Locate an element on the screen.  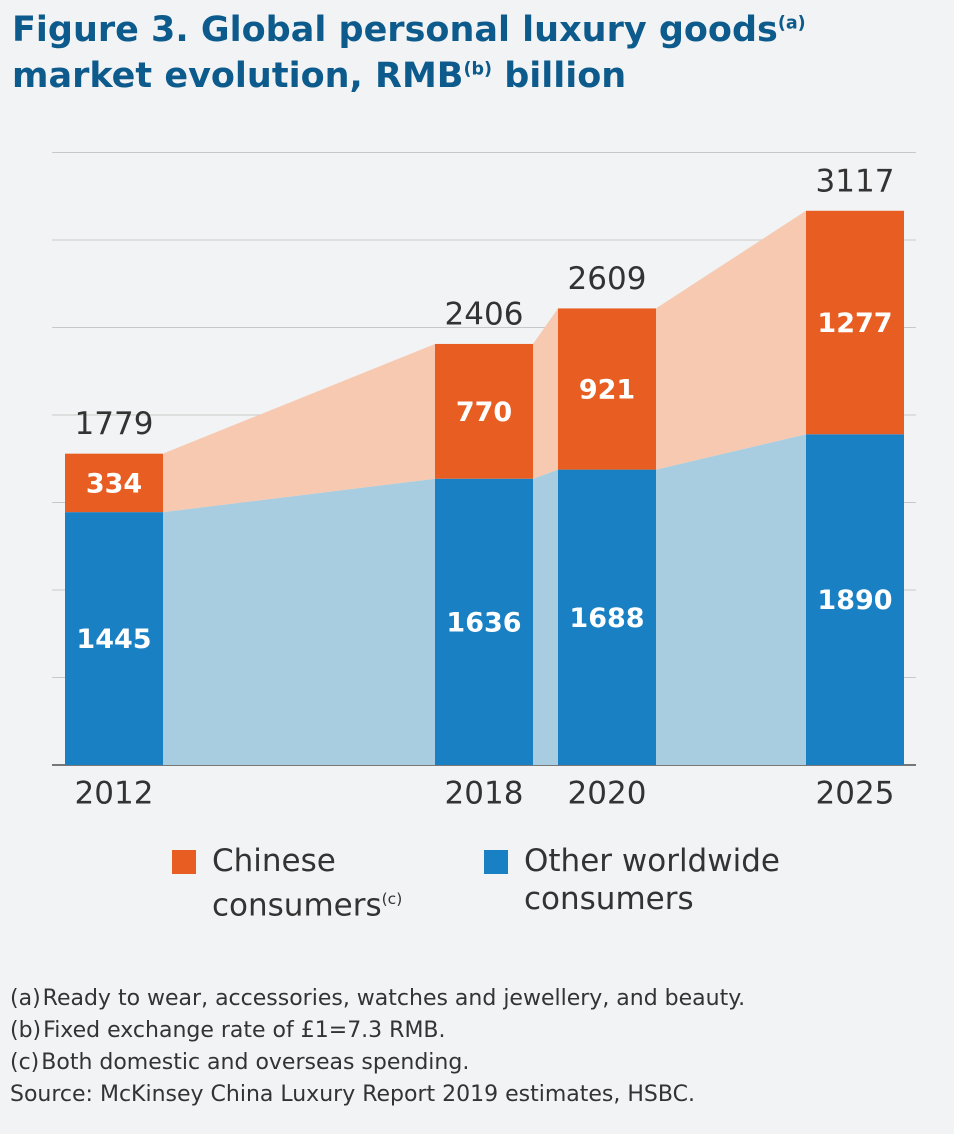
footnote-marker: (b) is located at coordinates (26, 1030).